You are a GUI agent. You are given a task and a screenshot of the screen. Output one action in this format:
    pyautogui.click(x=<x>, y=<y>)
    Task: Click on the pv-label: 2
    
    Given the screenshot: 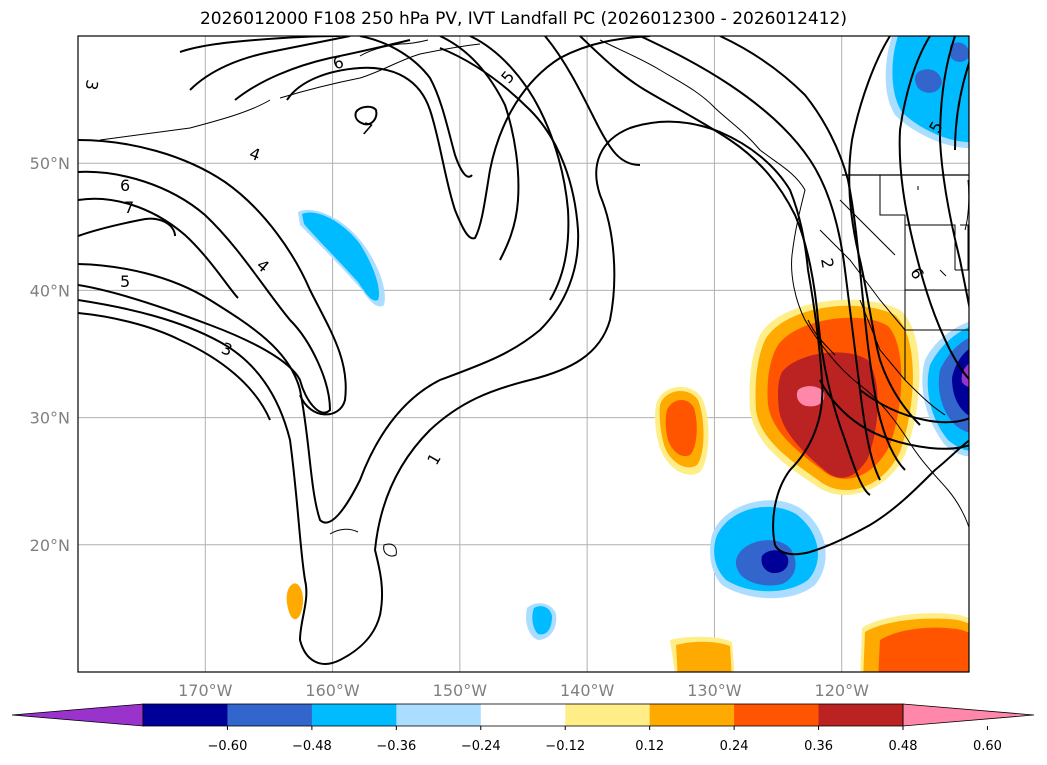 What is the action you would take?
    pyautogui.click(x=827, y=263)
    